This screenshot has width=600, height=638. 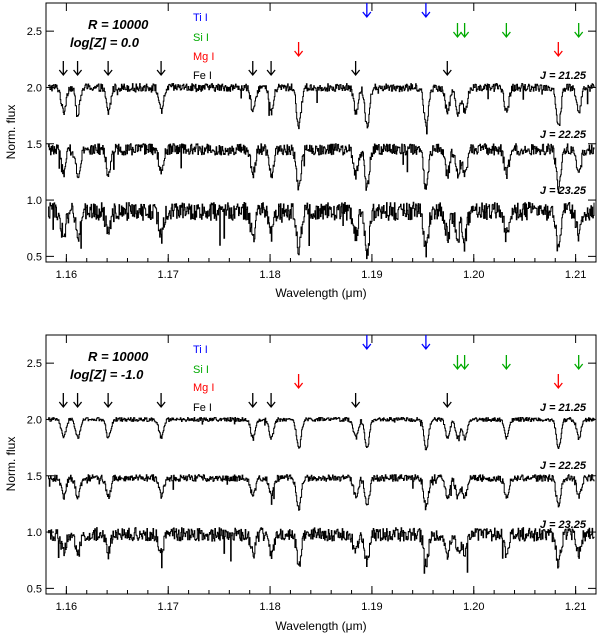 What do you see at coordinates (203, 388) in the screenshot?
I see `panel-bottom-legend-mg: Mg I` at bounding box center [203, 388].